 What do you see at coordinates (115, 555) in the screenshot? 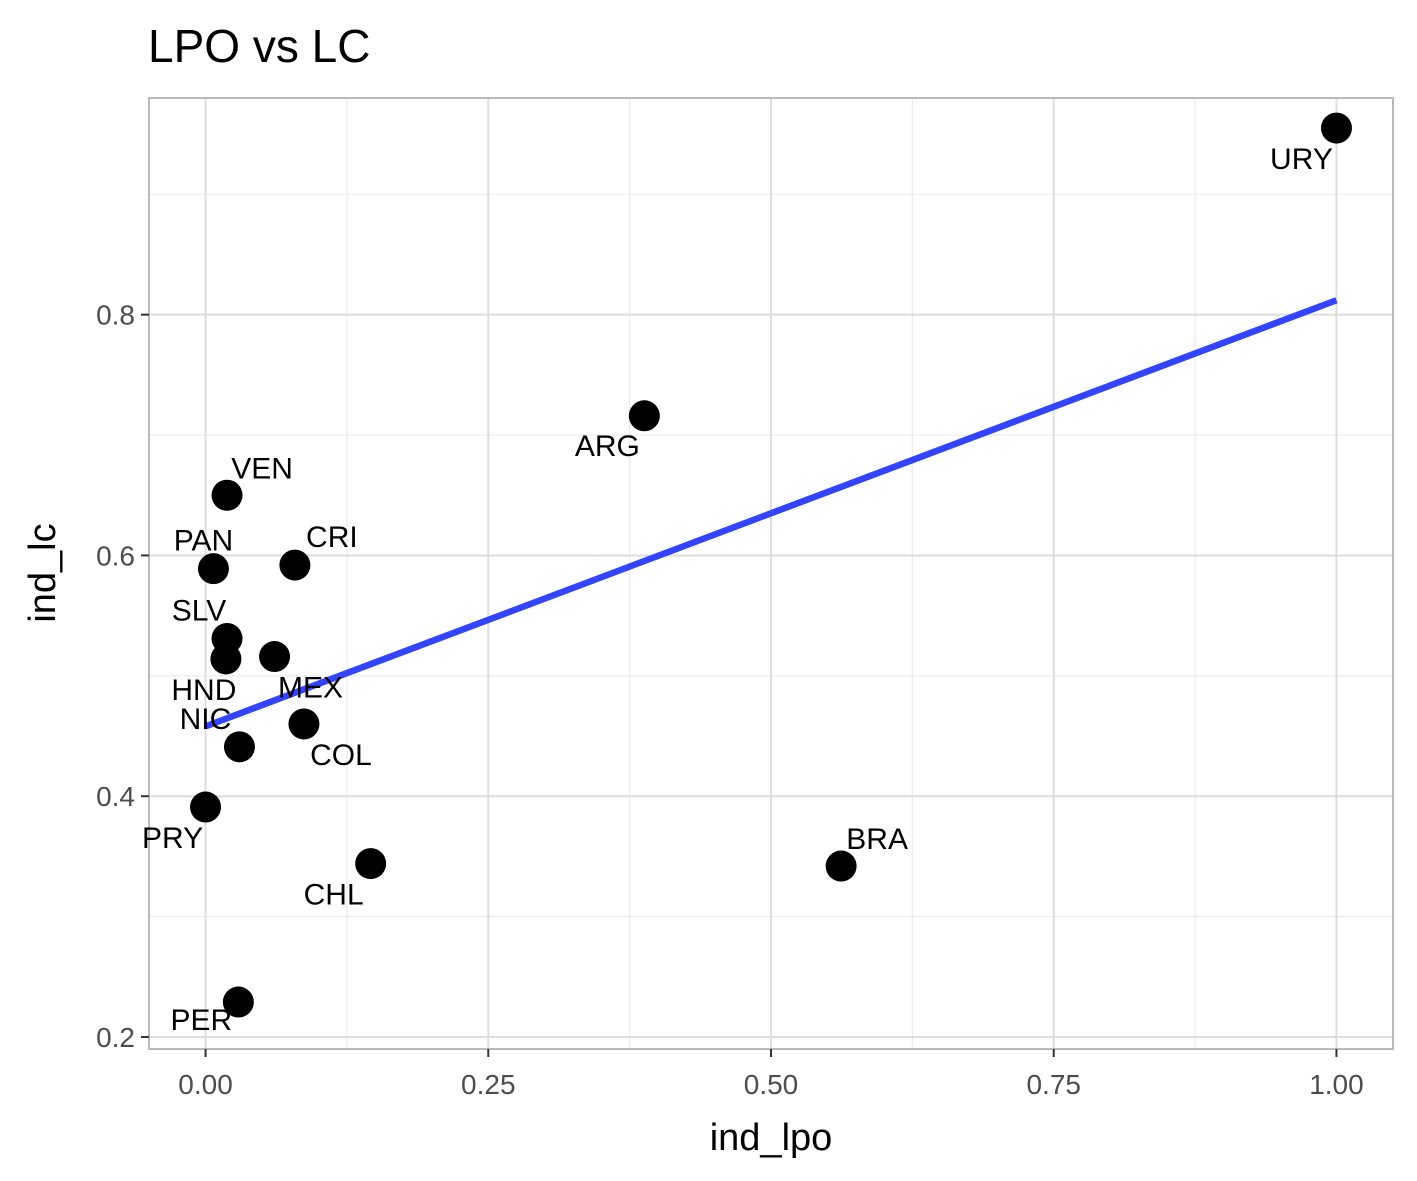
I see `y-tick-label: 0.6` at bounding box center [115, 555].